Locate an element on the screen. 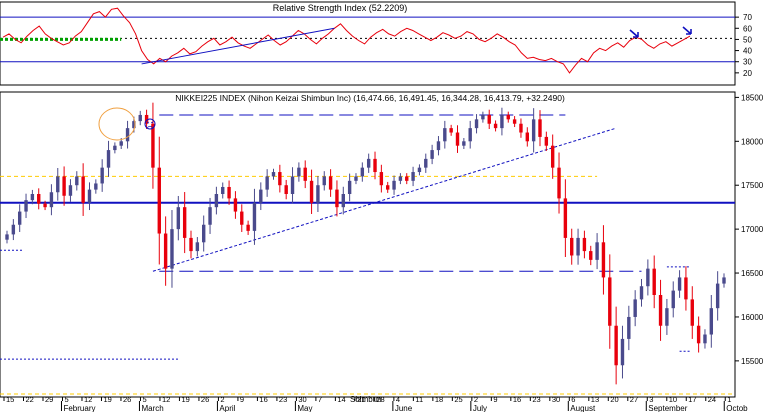 Image resolution: width=770 pixels, height=412 pixels. rsi-line is located at coordinates (346, 40).